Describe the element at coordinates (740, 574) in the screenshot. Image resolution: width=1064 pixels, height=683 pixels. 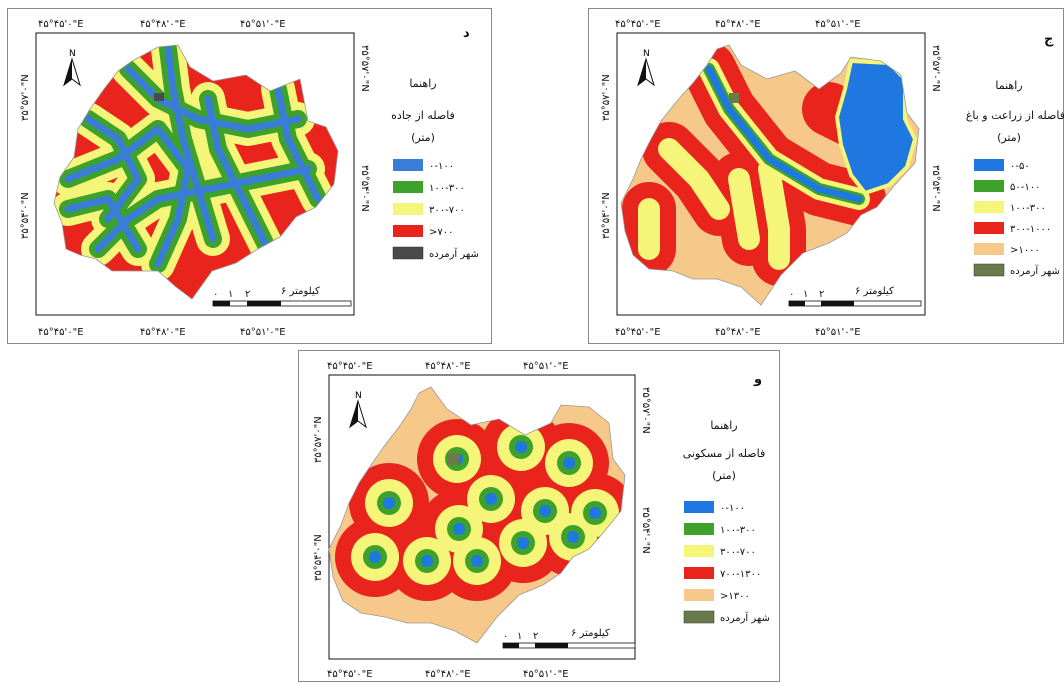
I see `legend-label: ۷۰۰-۱۳۰۰` at that location.